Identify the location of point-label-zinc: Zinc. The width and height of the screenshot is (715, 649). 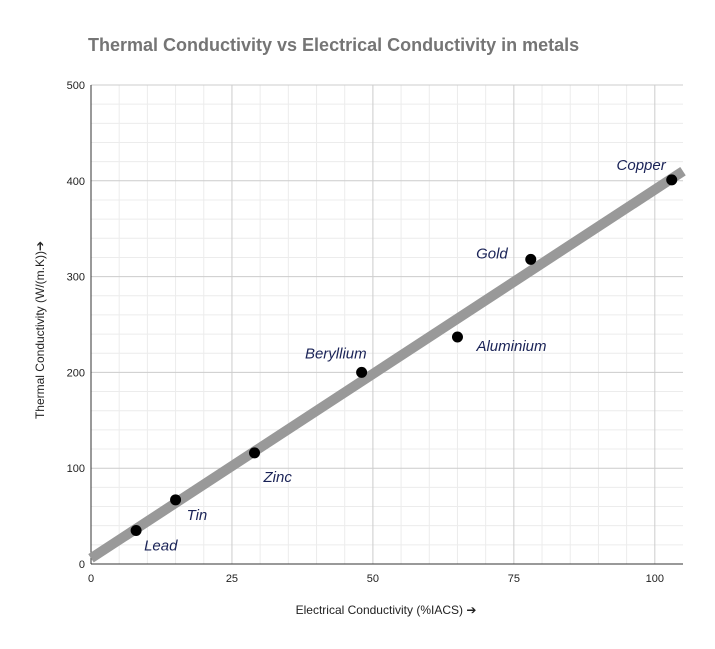
(278, 477).